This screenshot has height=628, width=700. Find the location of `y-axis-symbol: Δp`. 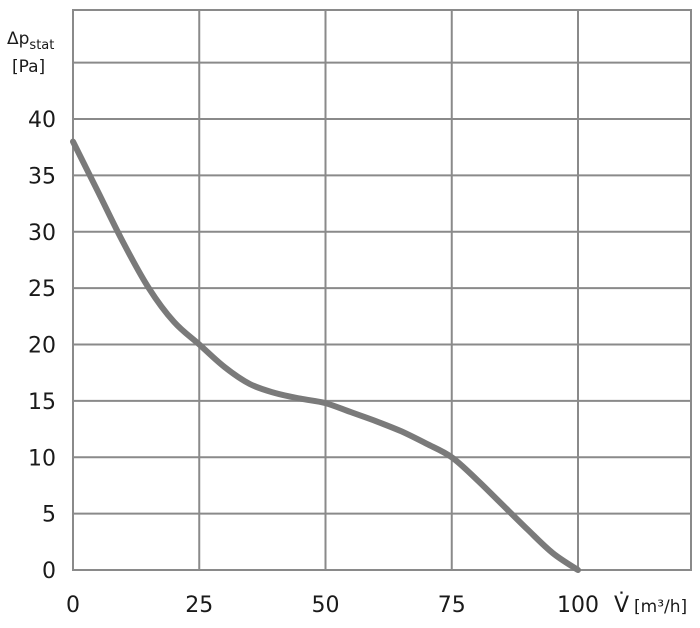

y-axis-symbol: Δp is located at coordinates (18, 39).